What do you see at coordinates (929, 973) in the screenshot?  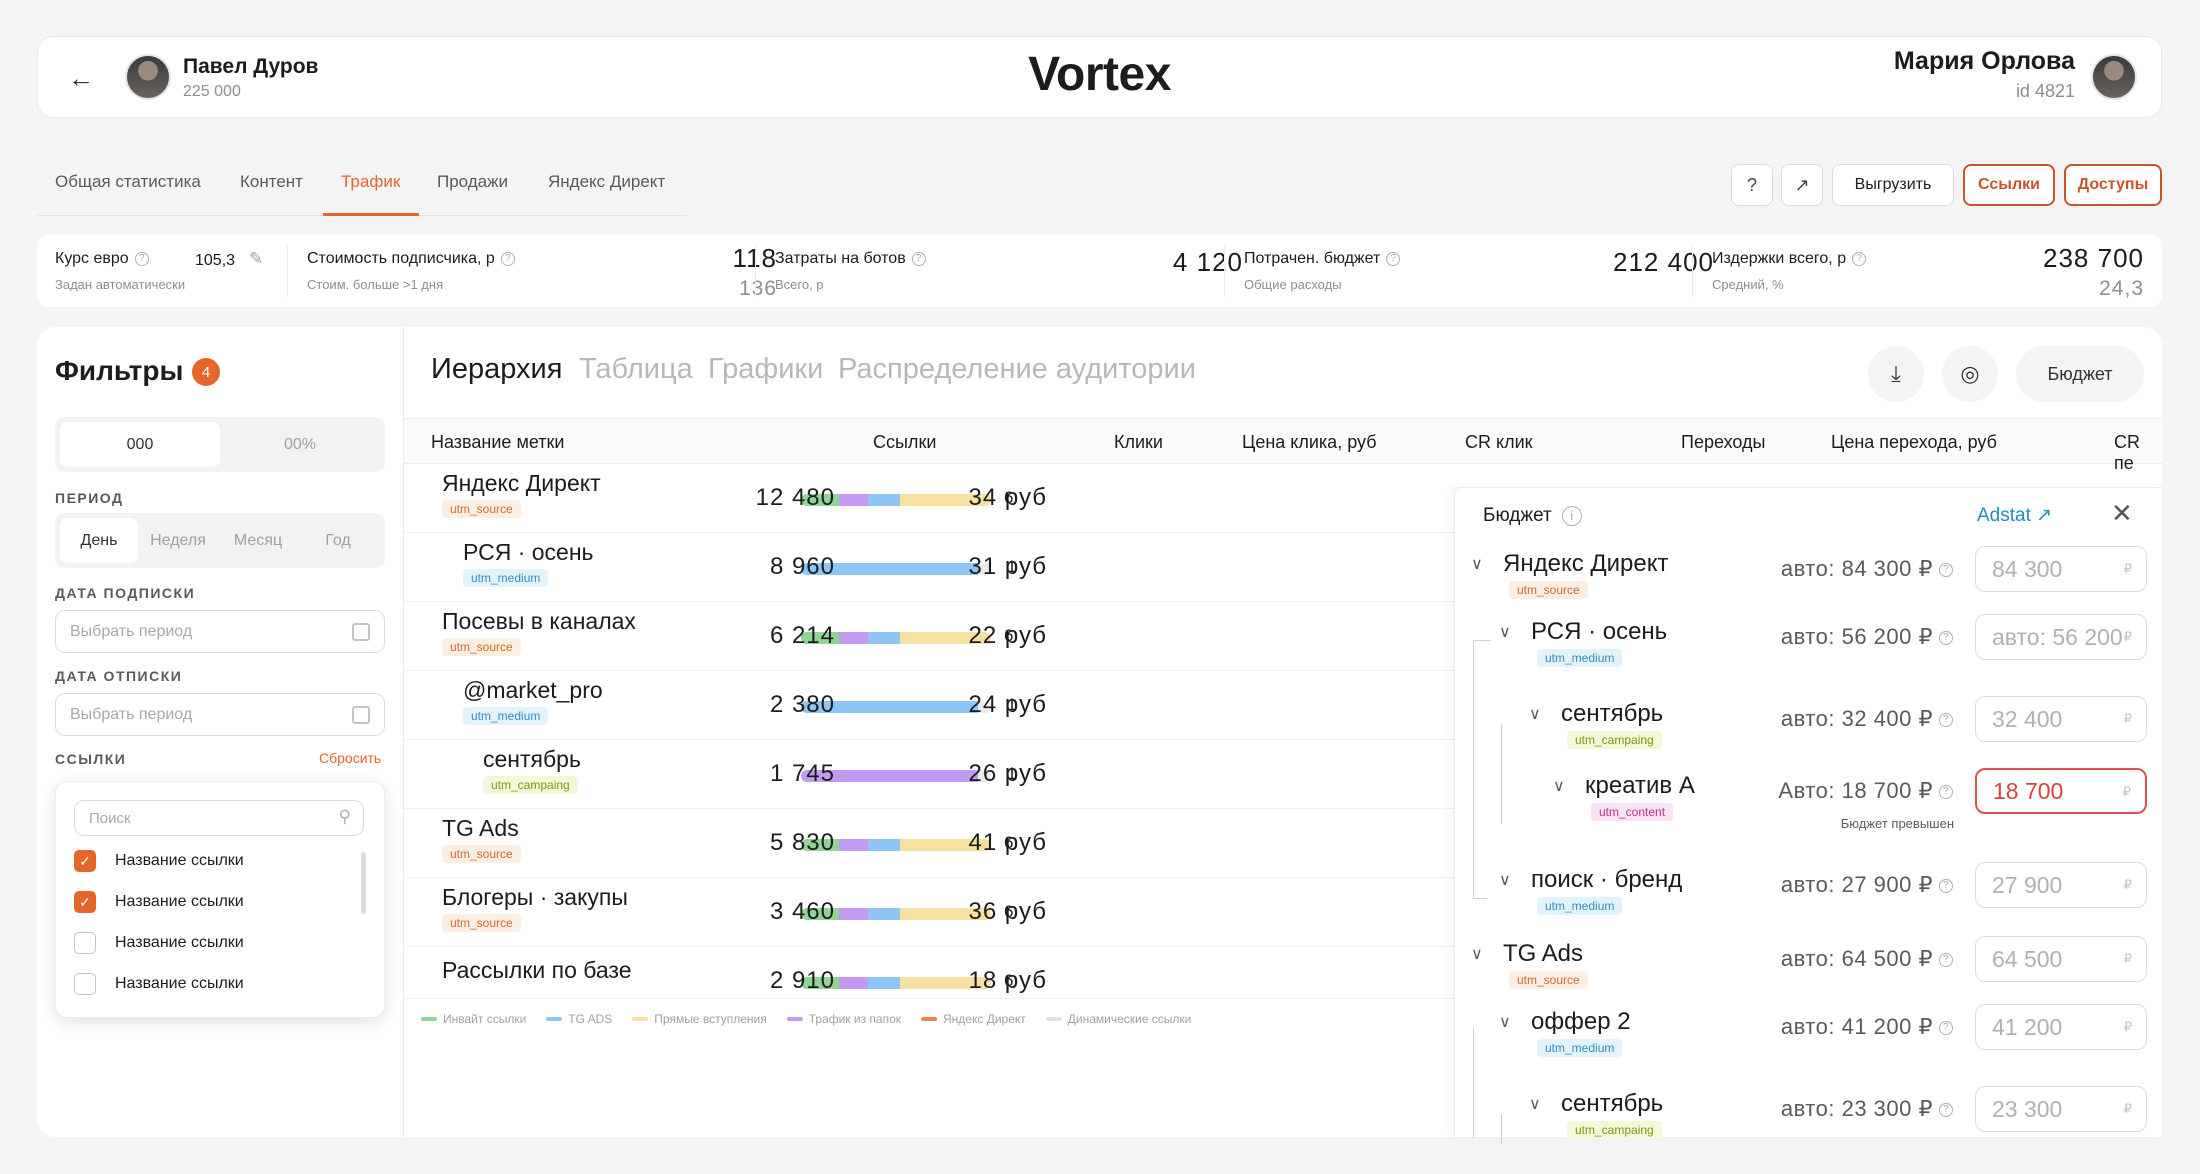 I see `table-row: Рассылки по базе 6 2 910 18 руб` at bounding box center [929, 973].